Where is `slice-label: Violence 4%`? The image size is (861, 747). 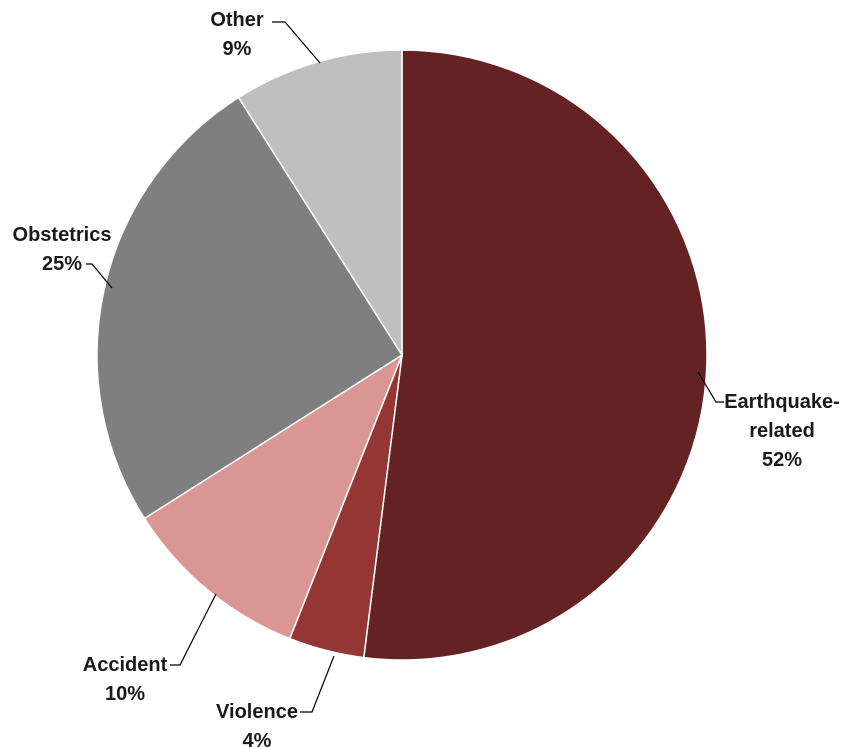 slice-label: Violence 4% is located at coordinates (257, 722).